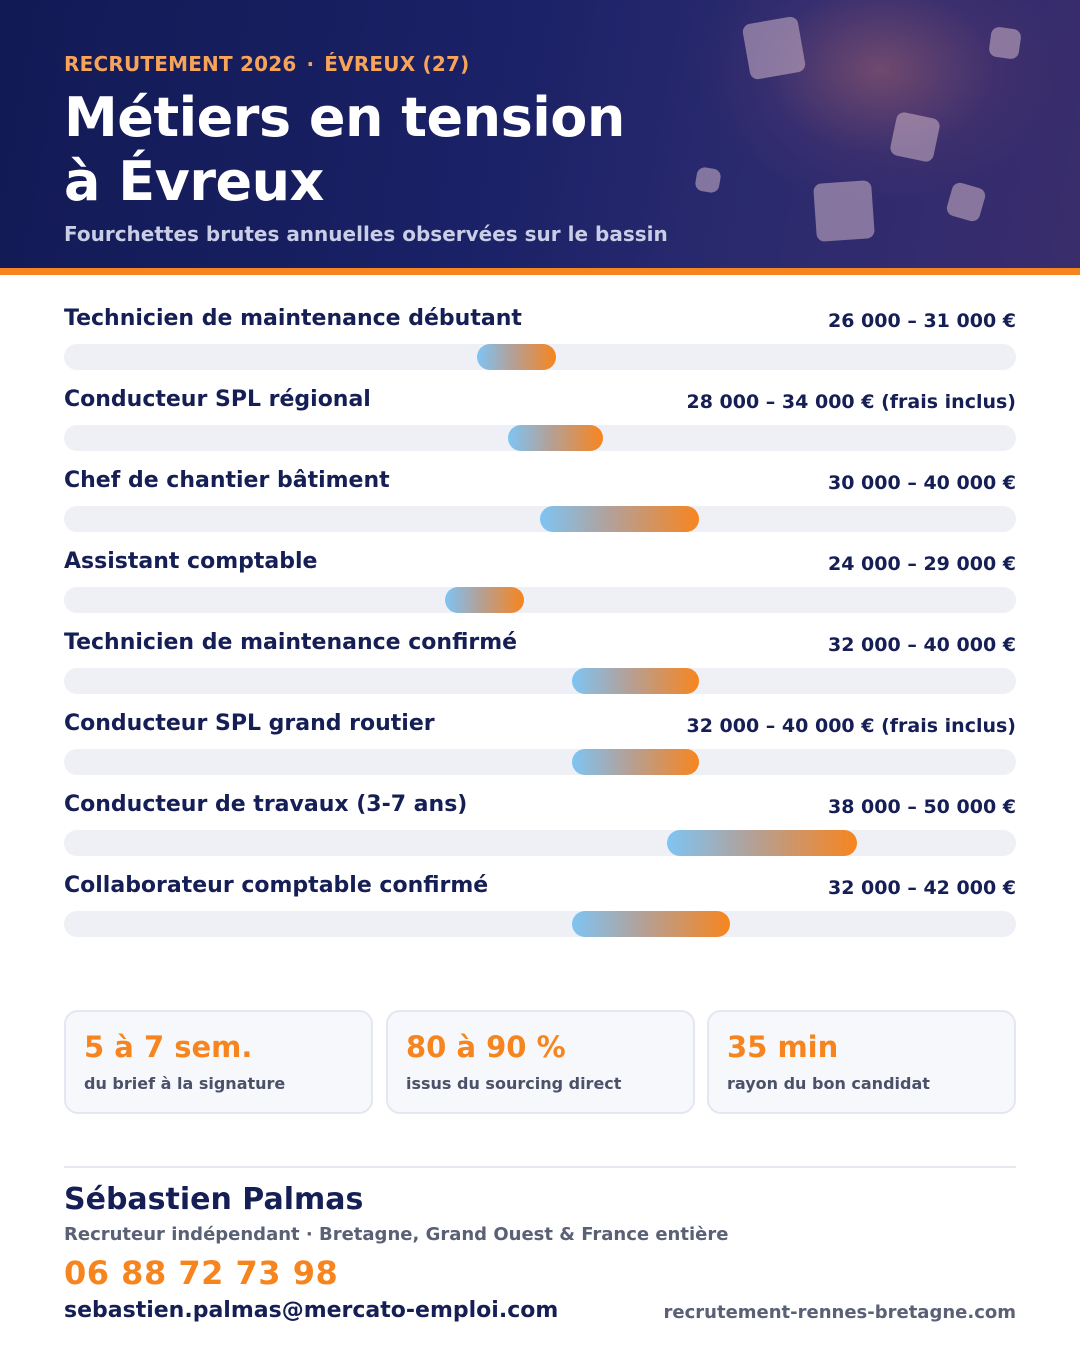  What do you see at coordinates (828, 1083) in the screenshot?
I see `stat-label: rayon du bon candidat` at bounding box center [828, 1083].